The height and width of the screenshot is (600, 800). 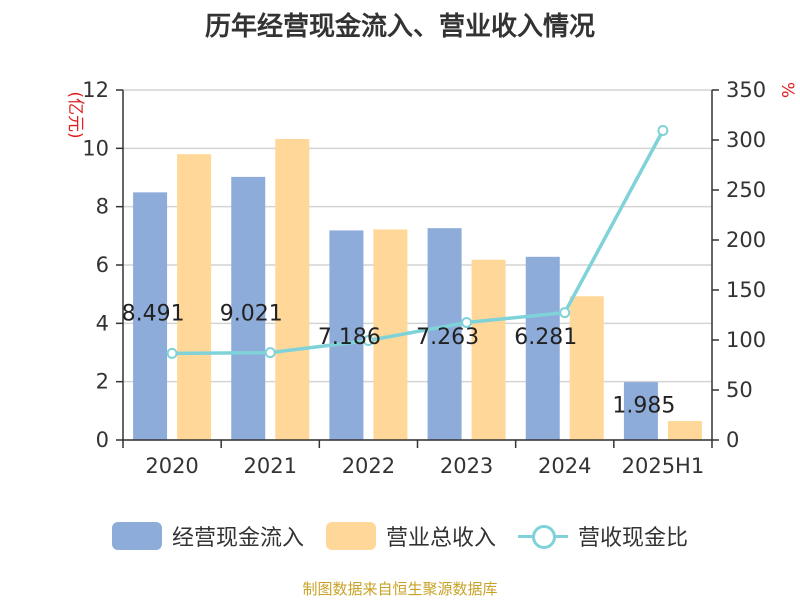 I want to click on ratio-point-2024, so click(x=565, y=313).